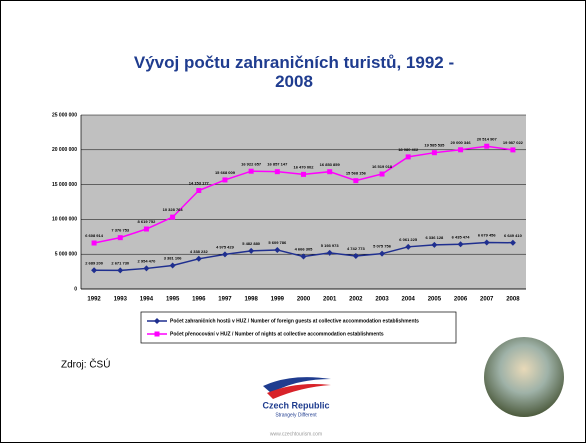 The width and height of the screenshot is (586, 443). What do you see at coordinates (147, 221) in the screenshot?
I see `data-label: 8 619 752` at bounding box center [147, 221].